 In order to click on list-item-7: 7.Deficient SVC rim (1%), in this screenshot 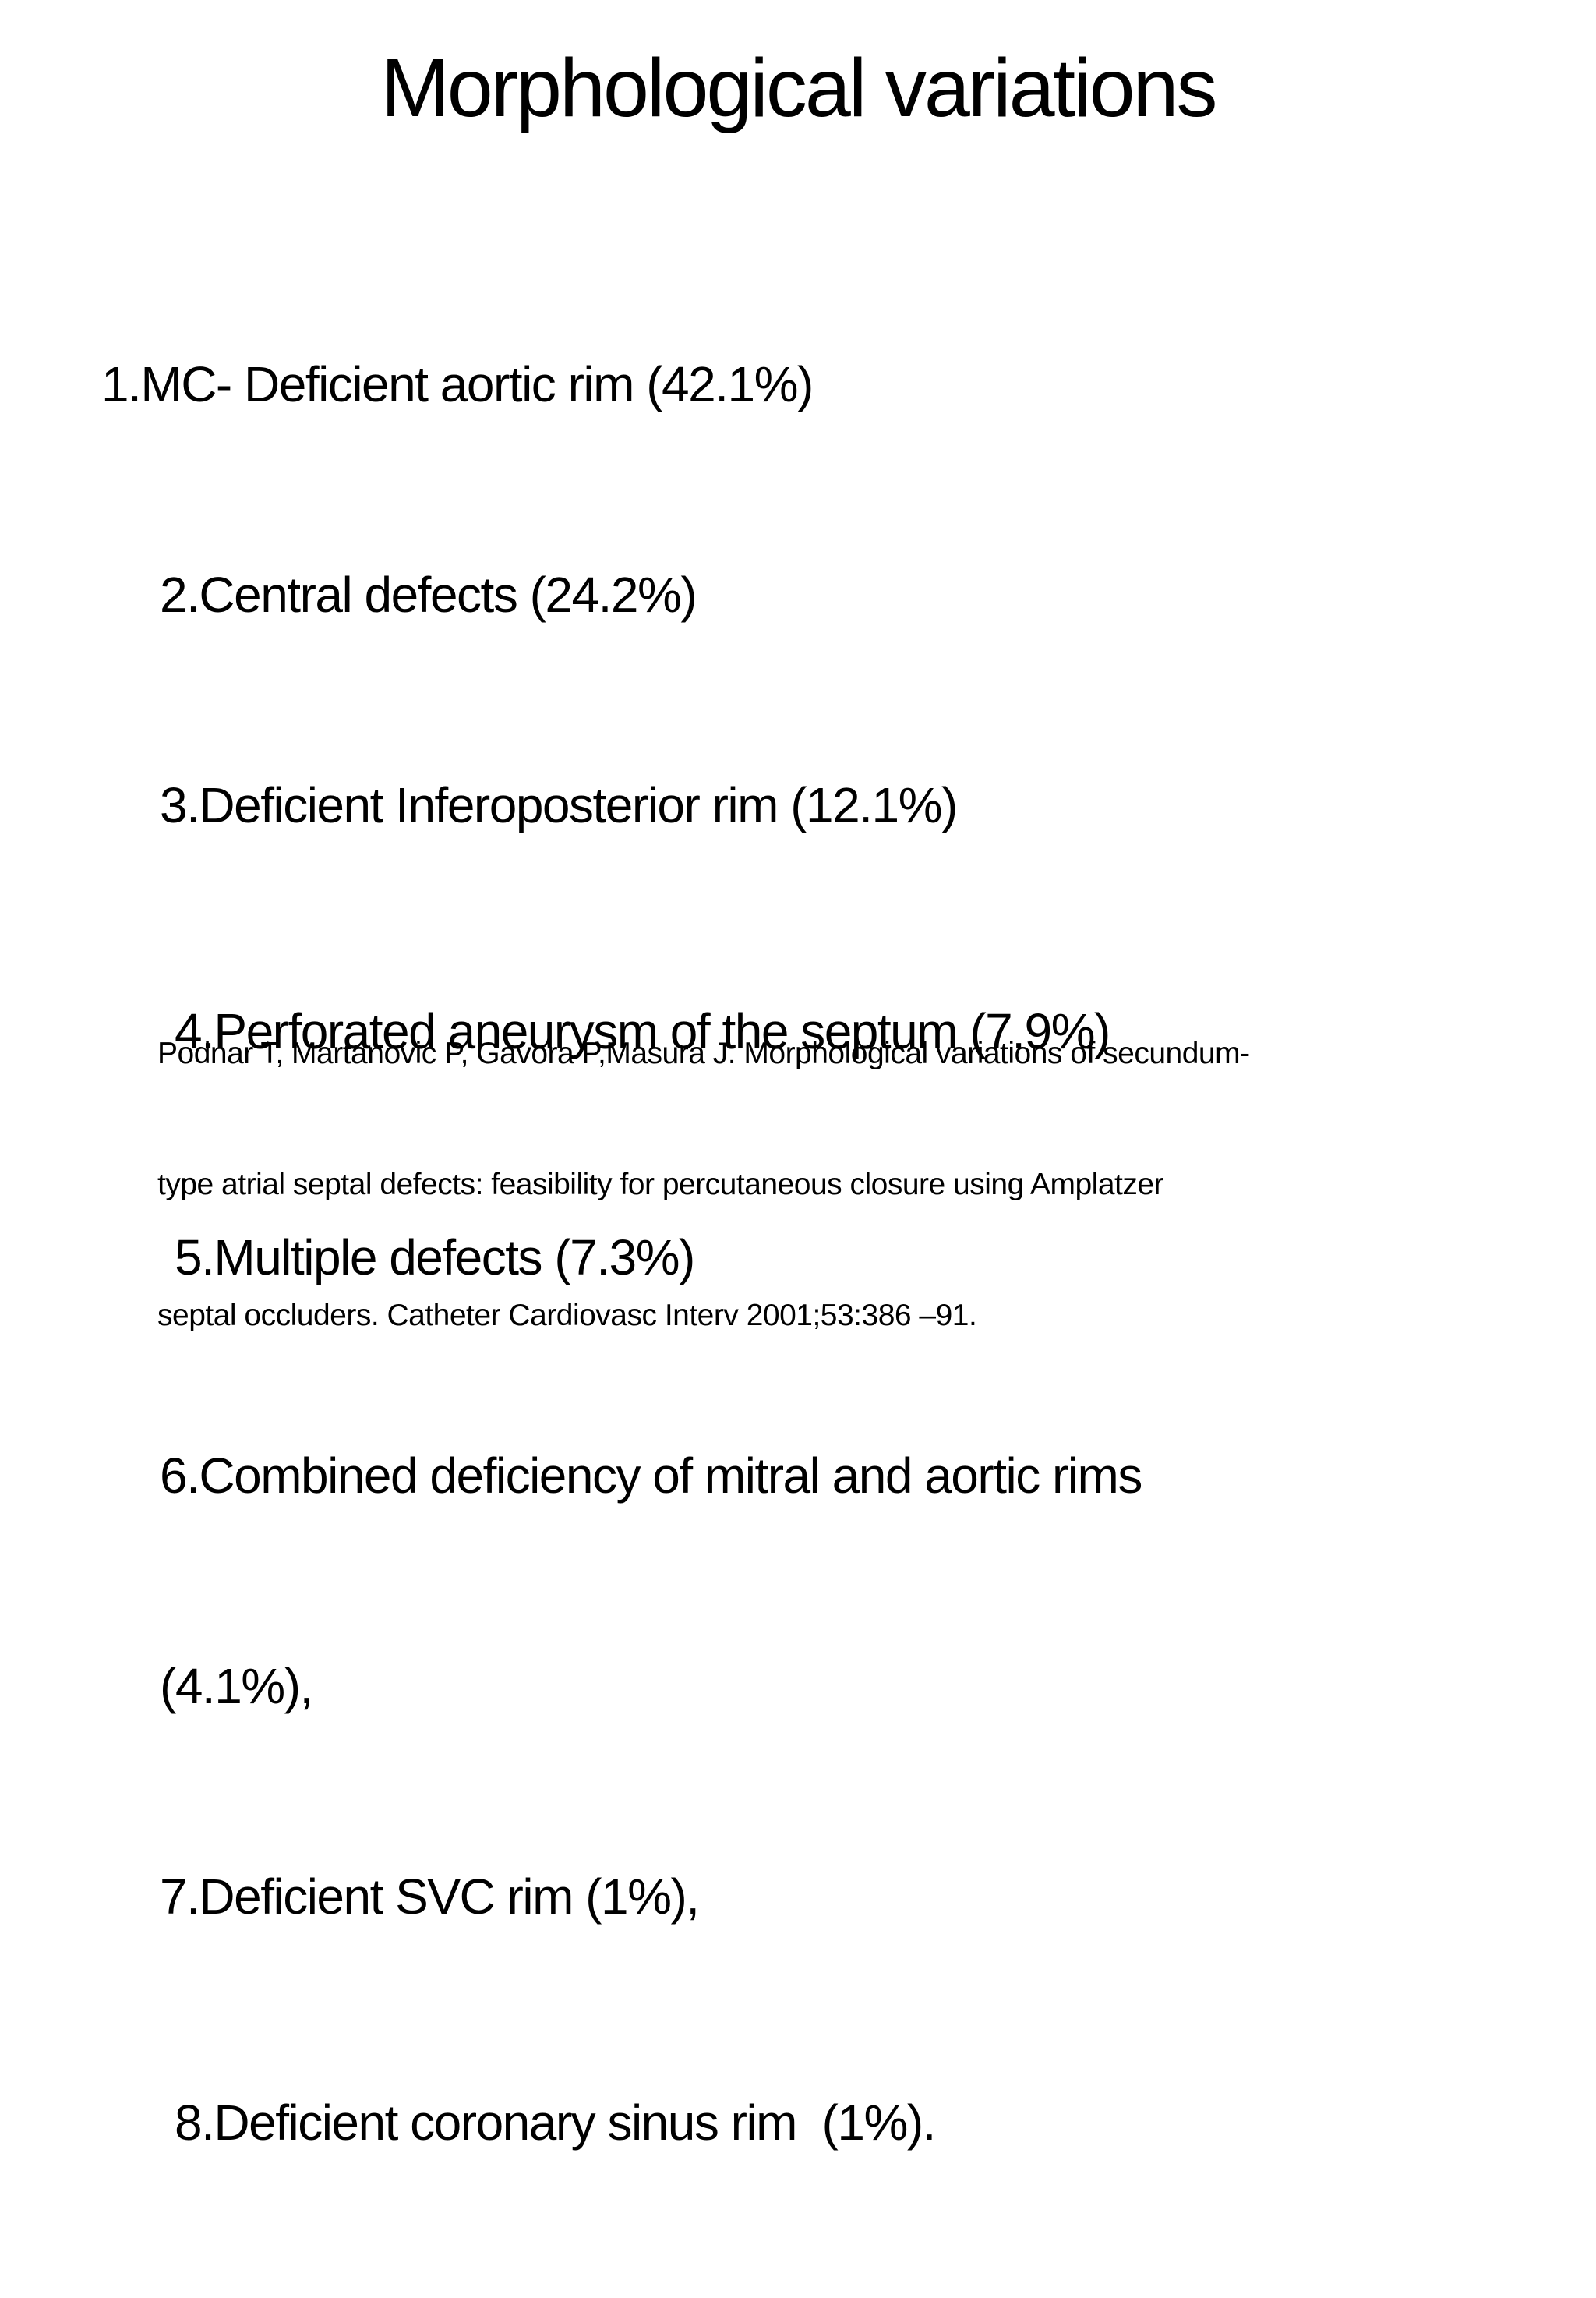, I will do `click(430, 1896)`.